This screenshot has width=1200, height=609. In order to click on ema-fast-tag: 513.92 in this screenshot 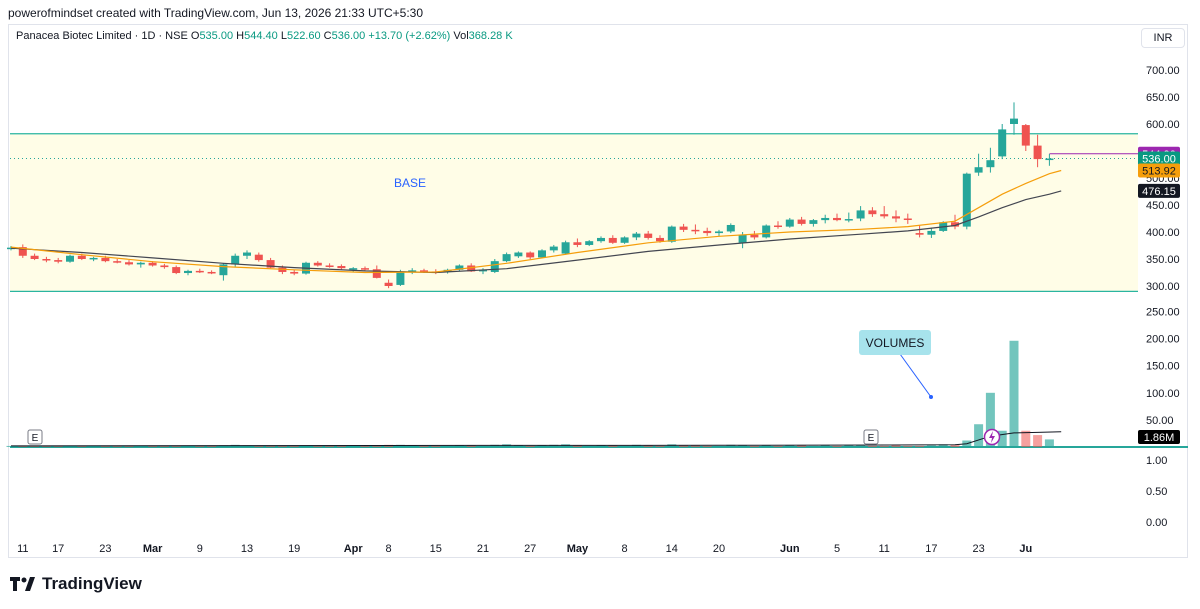, I will do `click(1159, 170)`.